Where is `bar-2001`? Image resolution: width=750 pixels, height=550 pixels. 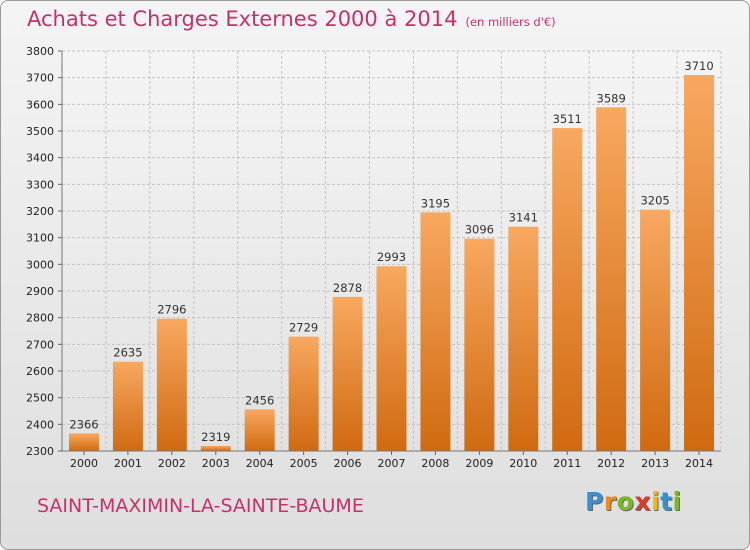 bar-2001 is located at coordinates (127, 406).